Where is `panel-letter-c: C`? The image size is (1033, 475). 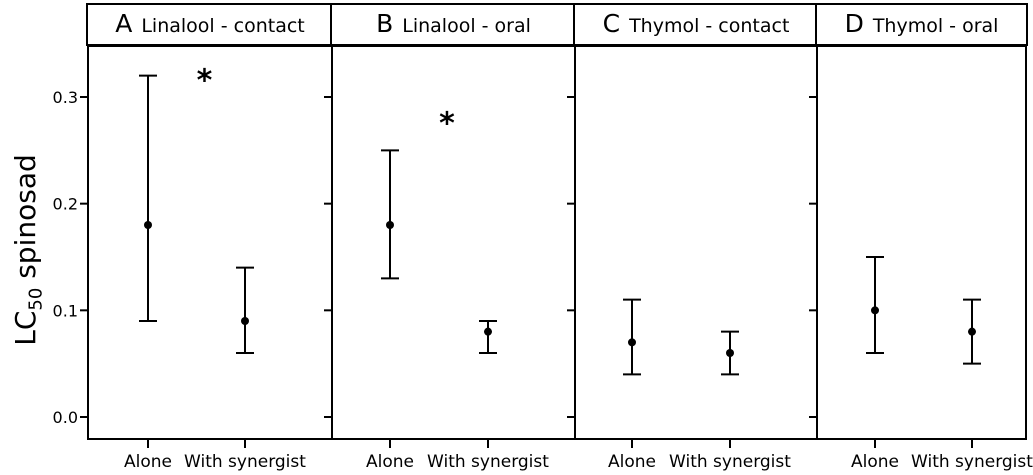 panel-letter-c: C is located at coordinates (611, 23).